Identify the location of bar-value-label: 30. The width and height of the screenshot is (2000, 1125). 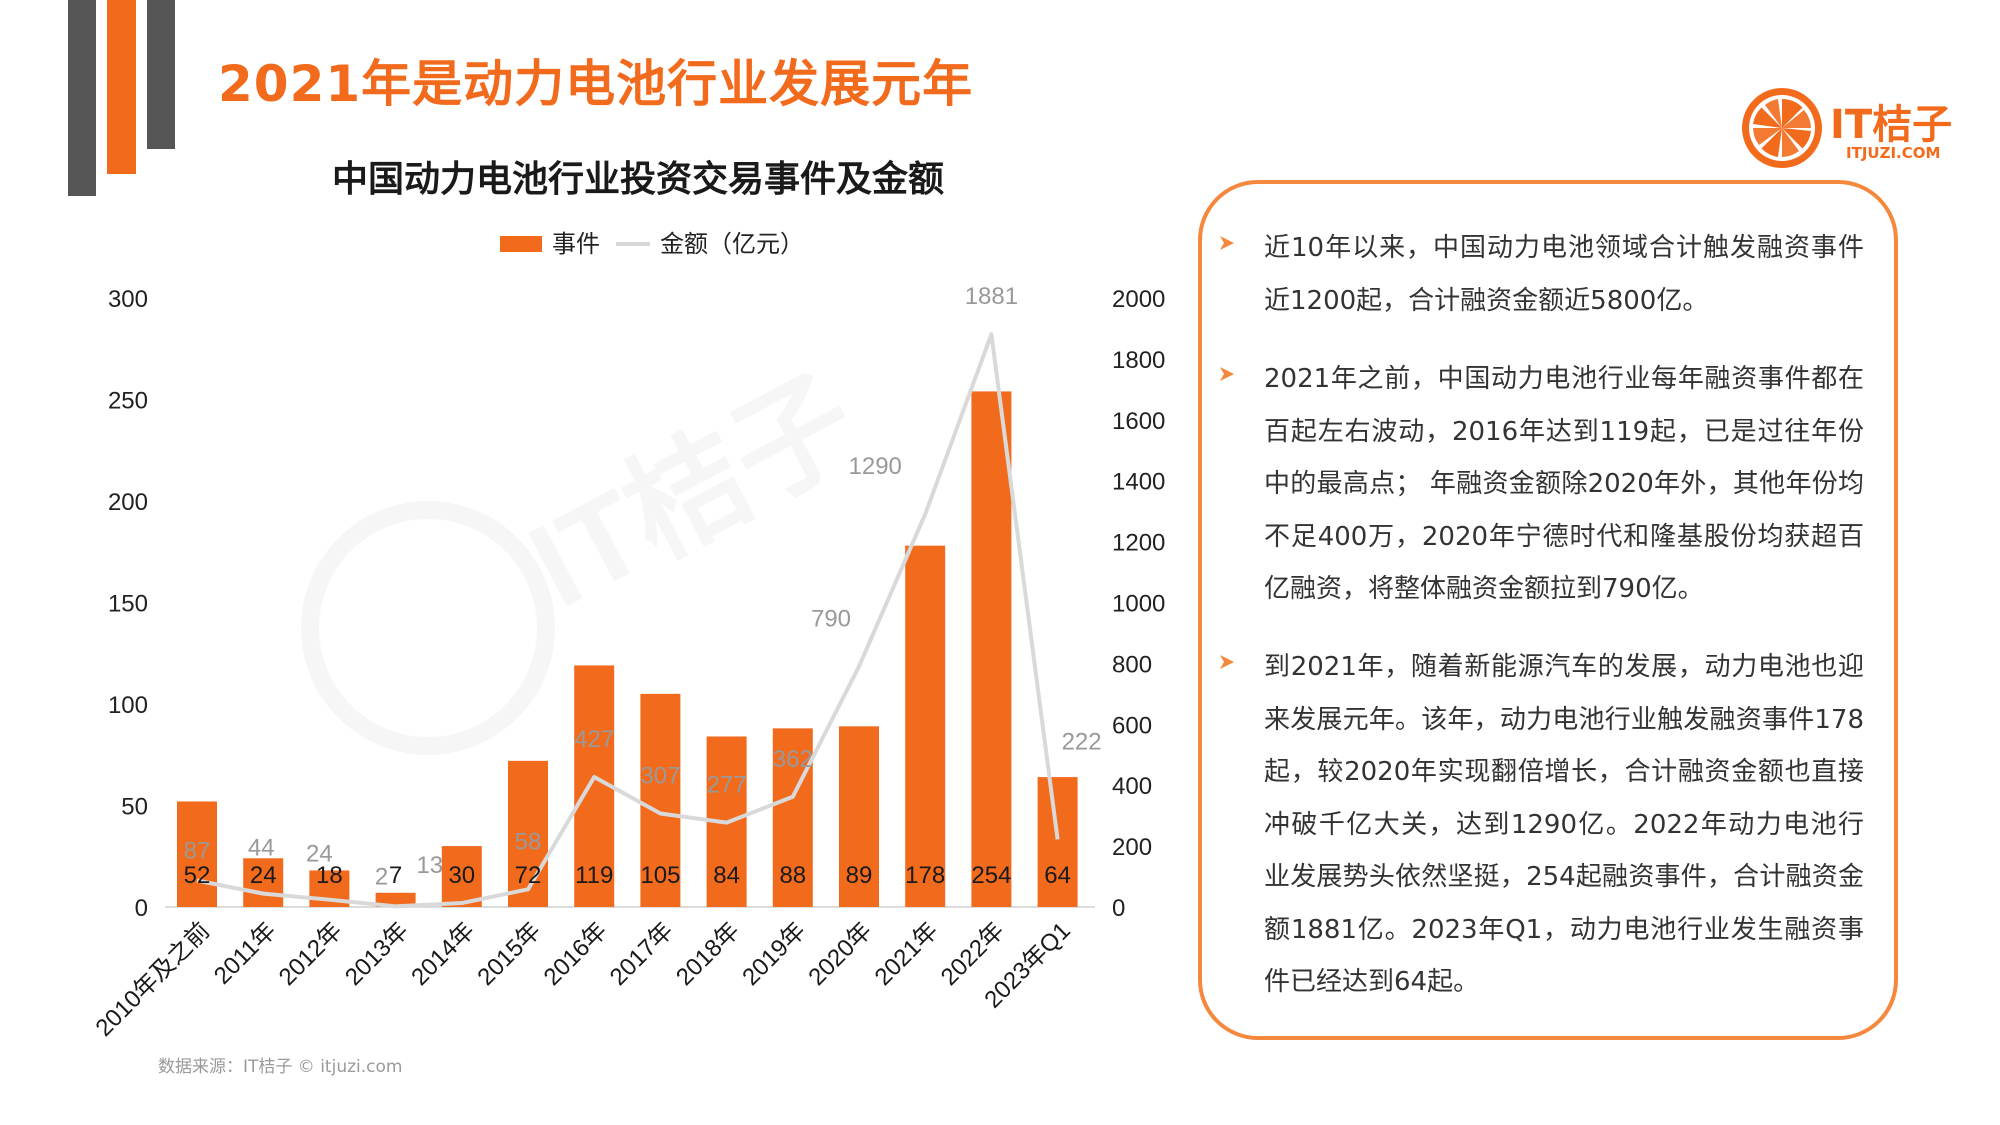
(461, 875).